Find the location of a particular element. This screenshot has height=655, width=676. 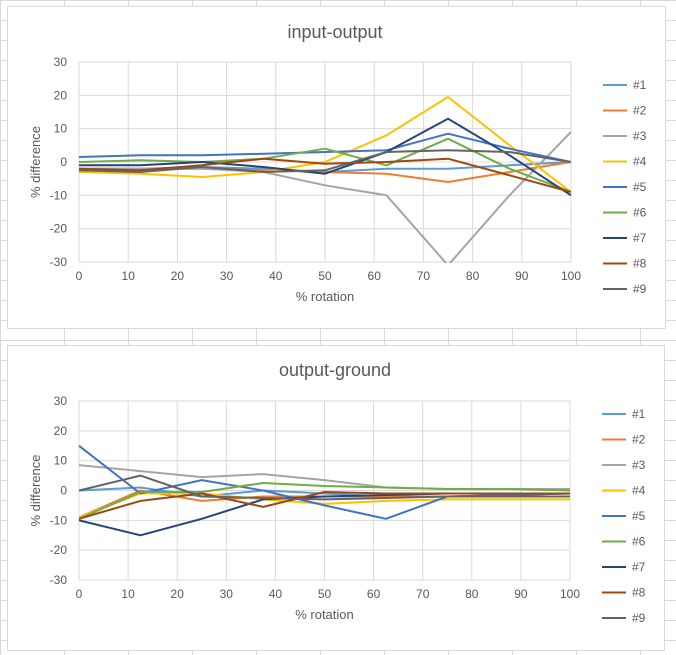

chart2-y-tick-label: 10 is located at coordinates (61, 461).